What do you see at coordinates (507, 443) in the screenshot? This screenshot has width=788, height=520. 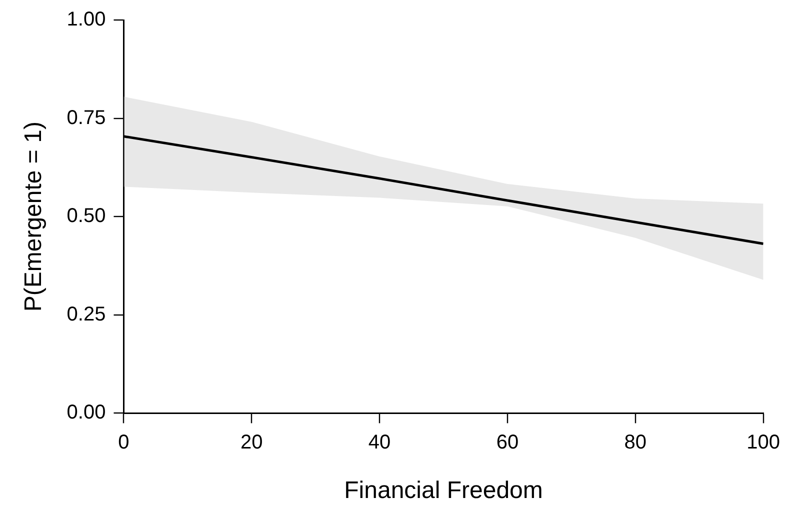 I see `x-tick-label: 60` at bounding box center [507, 443].